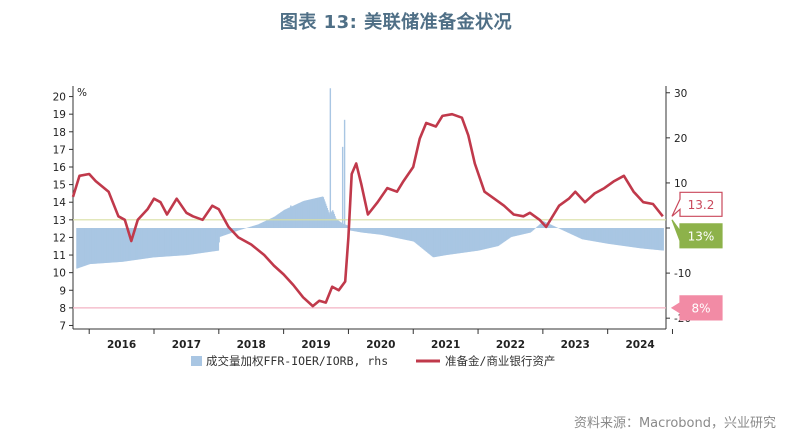  I want to click on x-tick-label: 2024, so click(639, 345).